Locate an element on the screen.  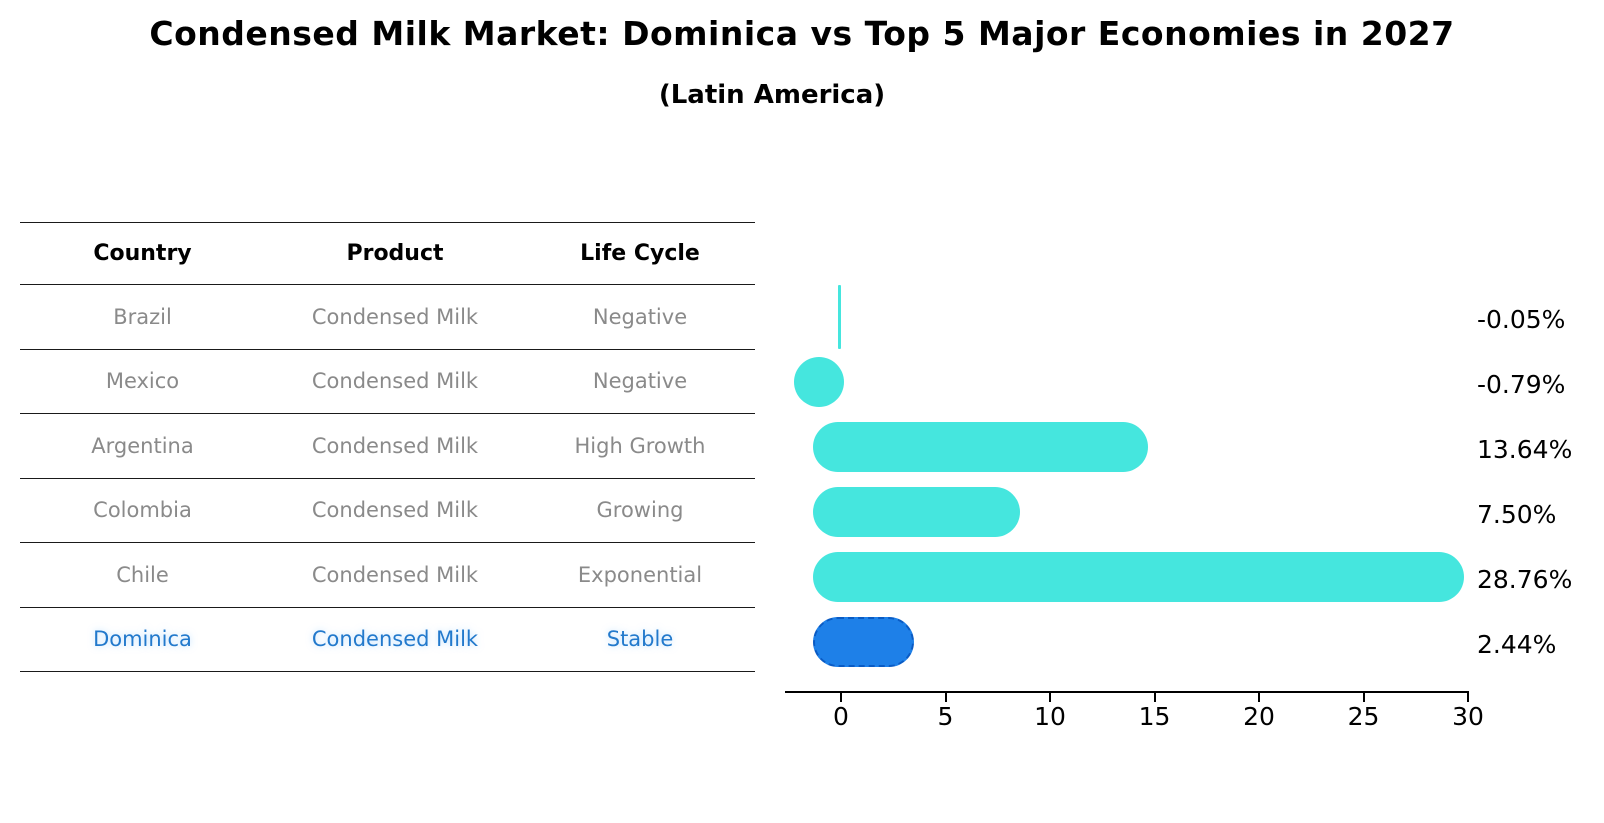
cell-country: Chile is located at coordinates (142, 574).